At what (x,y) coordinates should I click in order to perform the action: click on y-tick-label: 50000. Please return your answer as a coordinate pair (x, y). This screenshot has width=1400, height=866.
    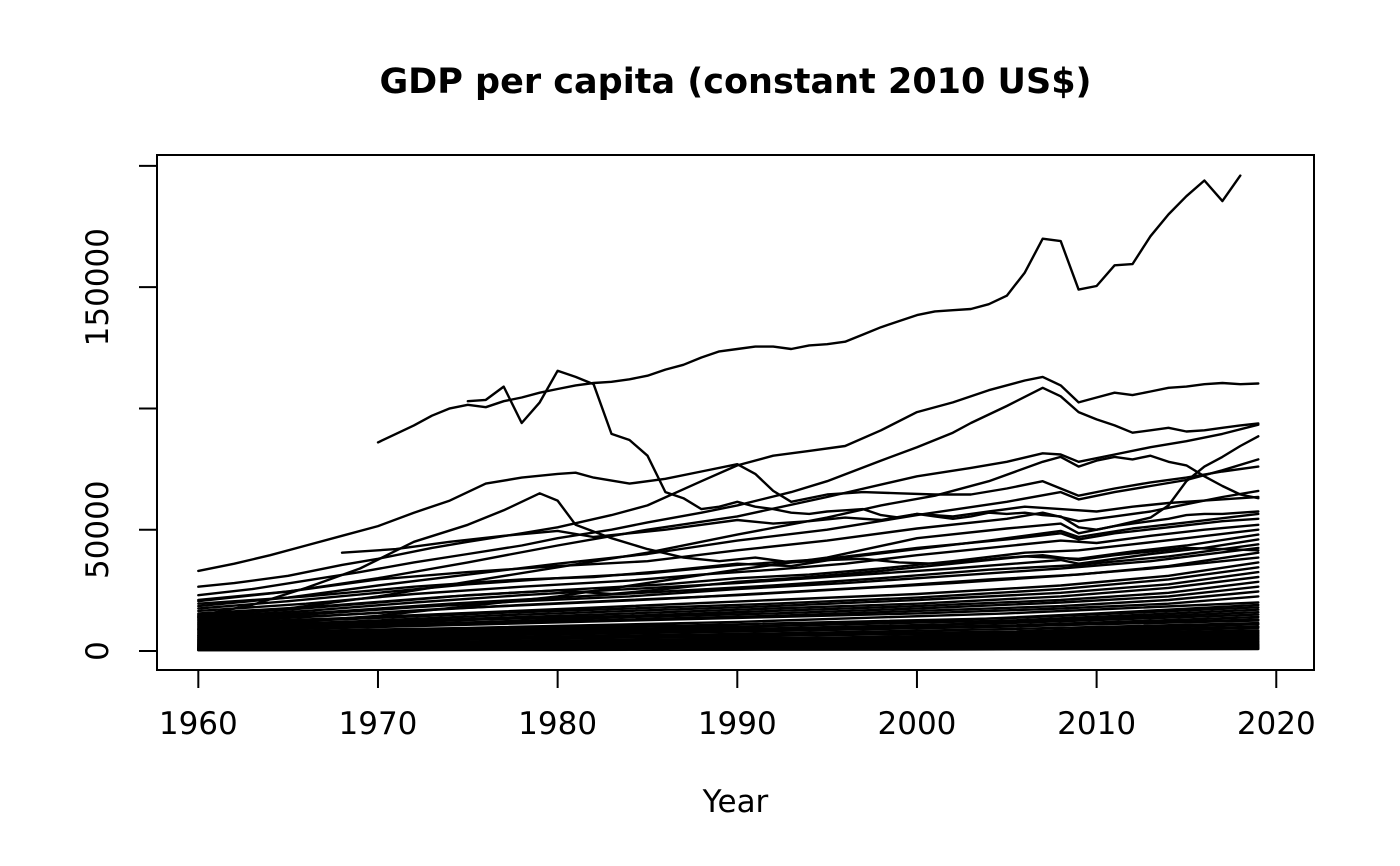
    Looking at the image, I should click on (98, 529).